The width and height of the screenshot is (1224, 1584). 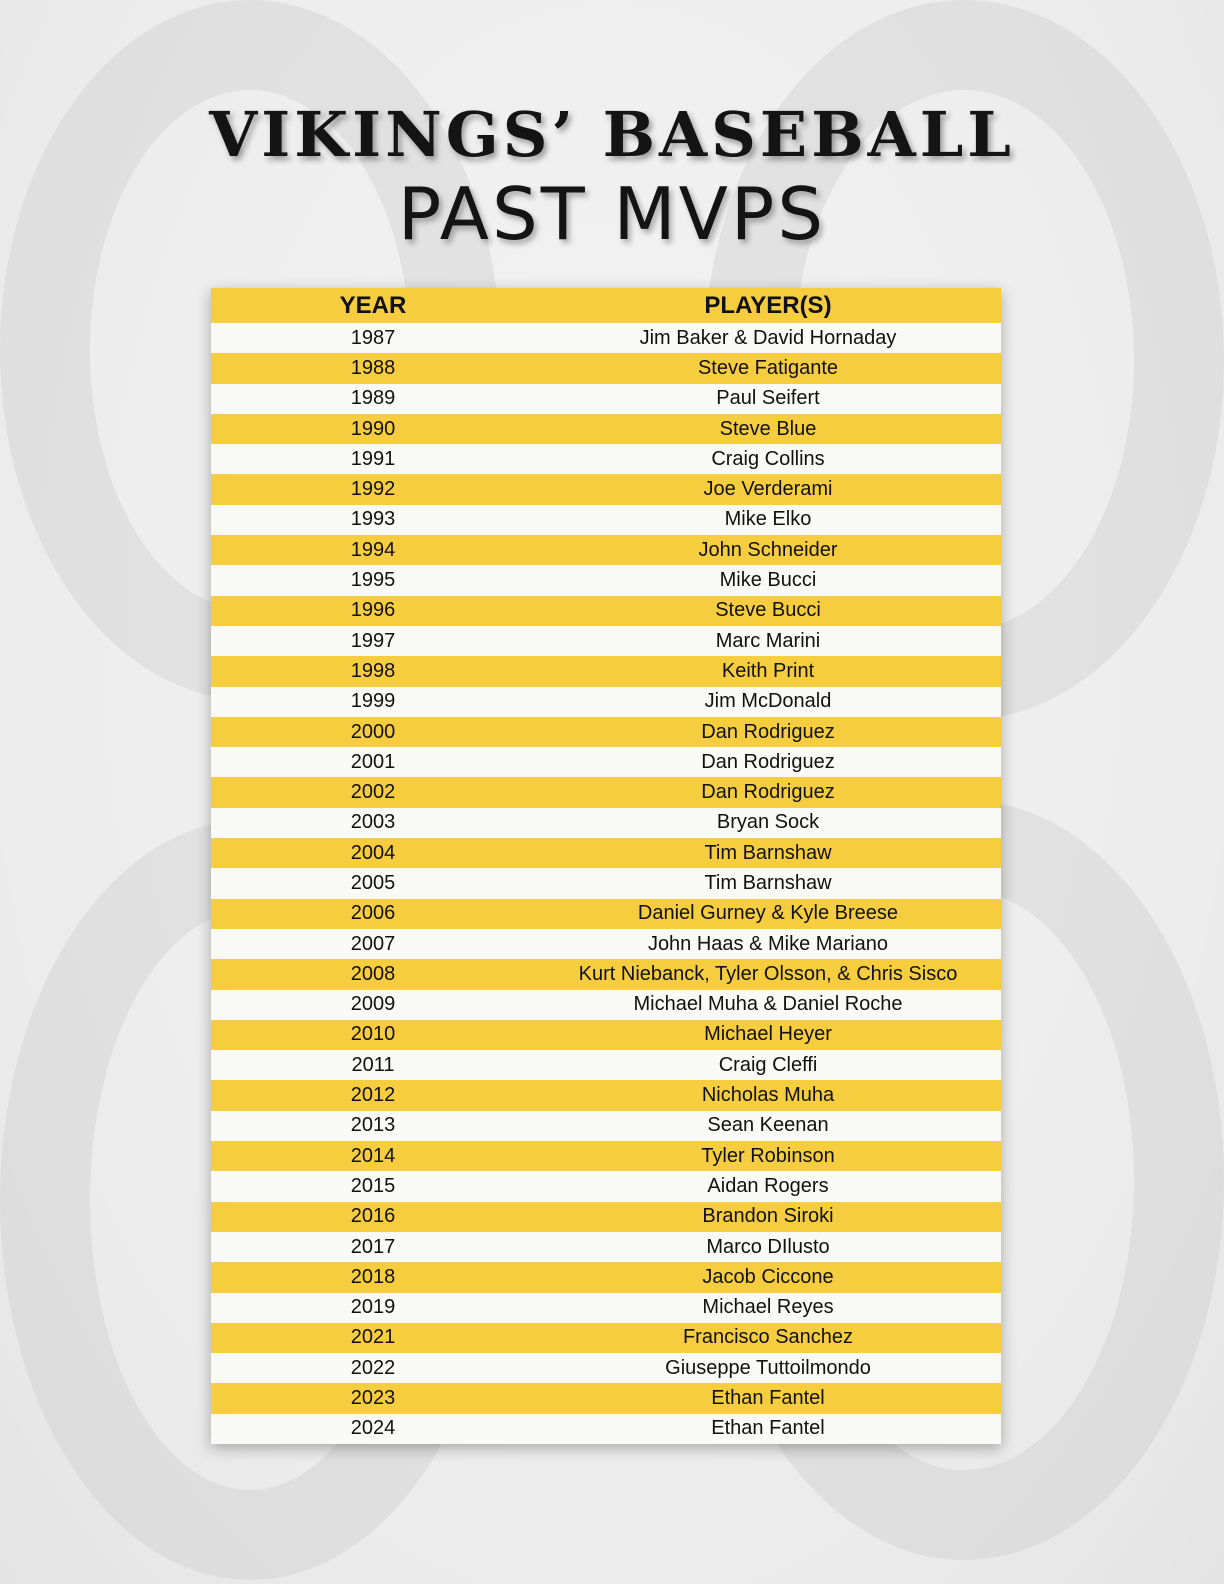 What do you see at coordinates (606, 1004) in the screenshot?
I see `table-row: 2009 Michael Muha & Daniel Roche` at bounding box center [606, 1004].